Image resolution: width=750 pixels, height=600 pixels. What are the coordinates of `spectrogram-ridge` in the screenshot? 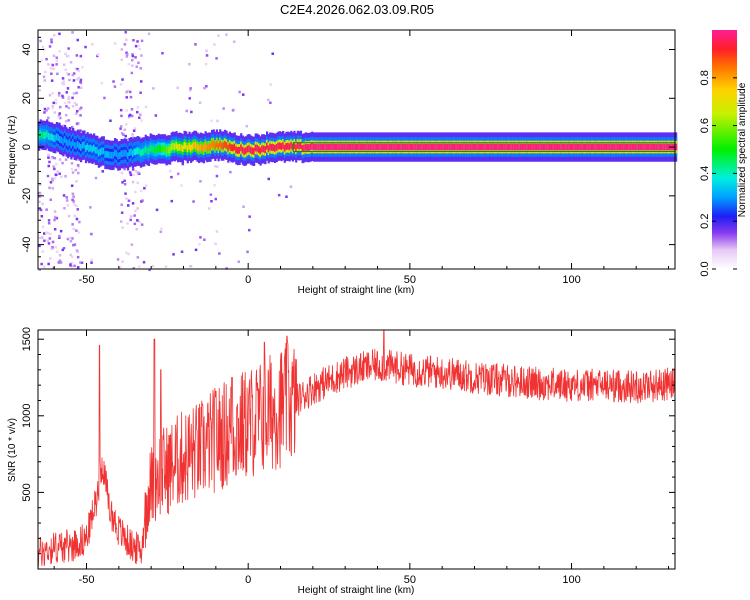 It's located at (358, 145).